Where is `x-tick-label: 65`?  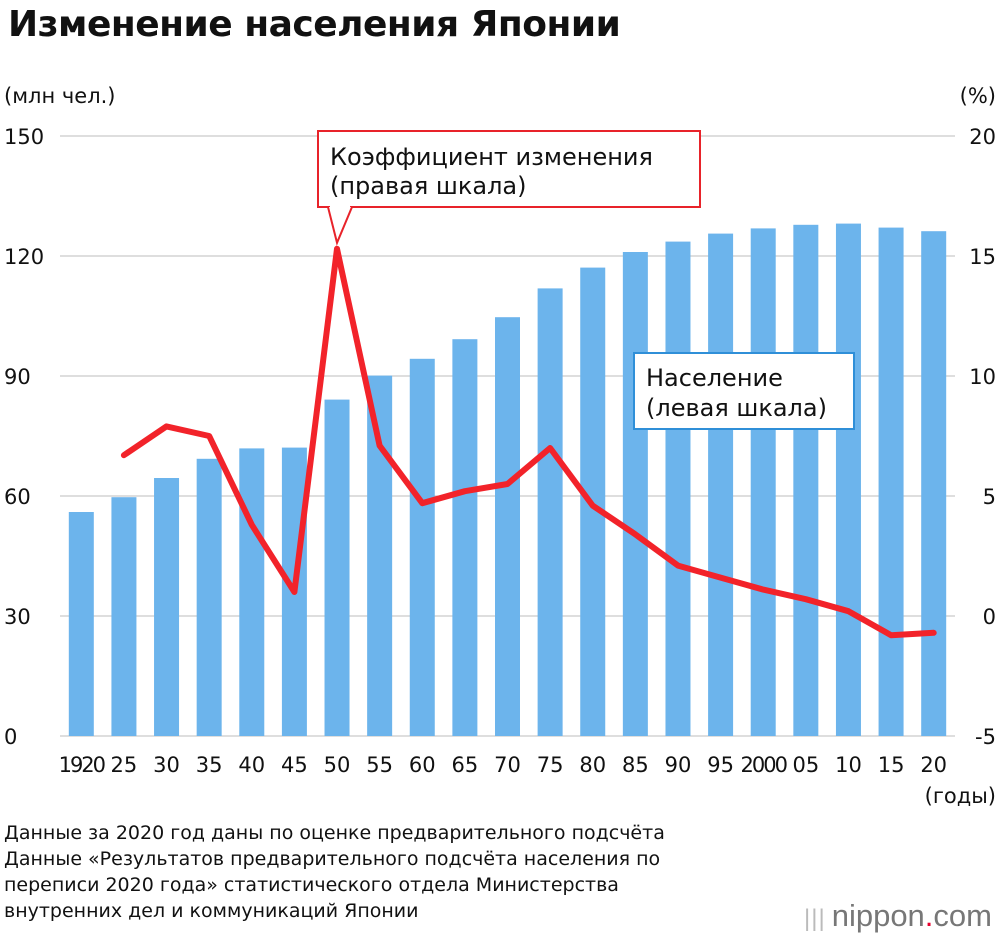
x-tick-label: 65 is located at coordinates (465, 765).